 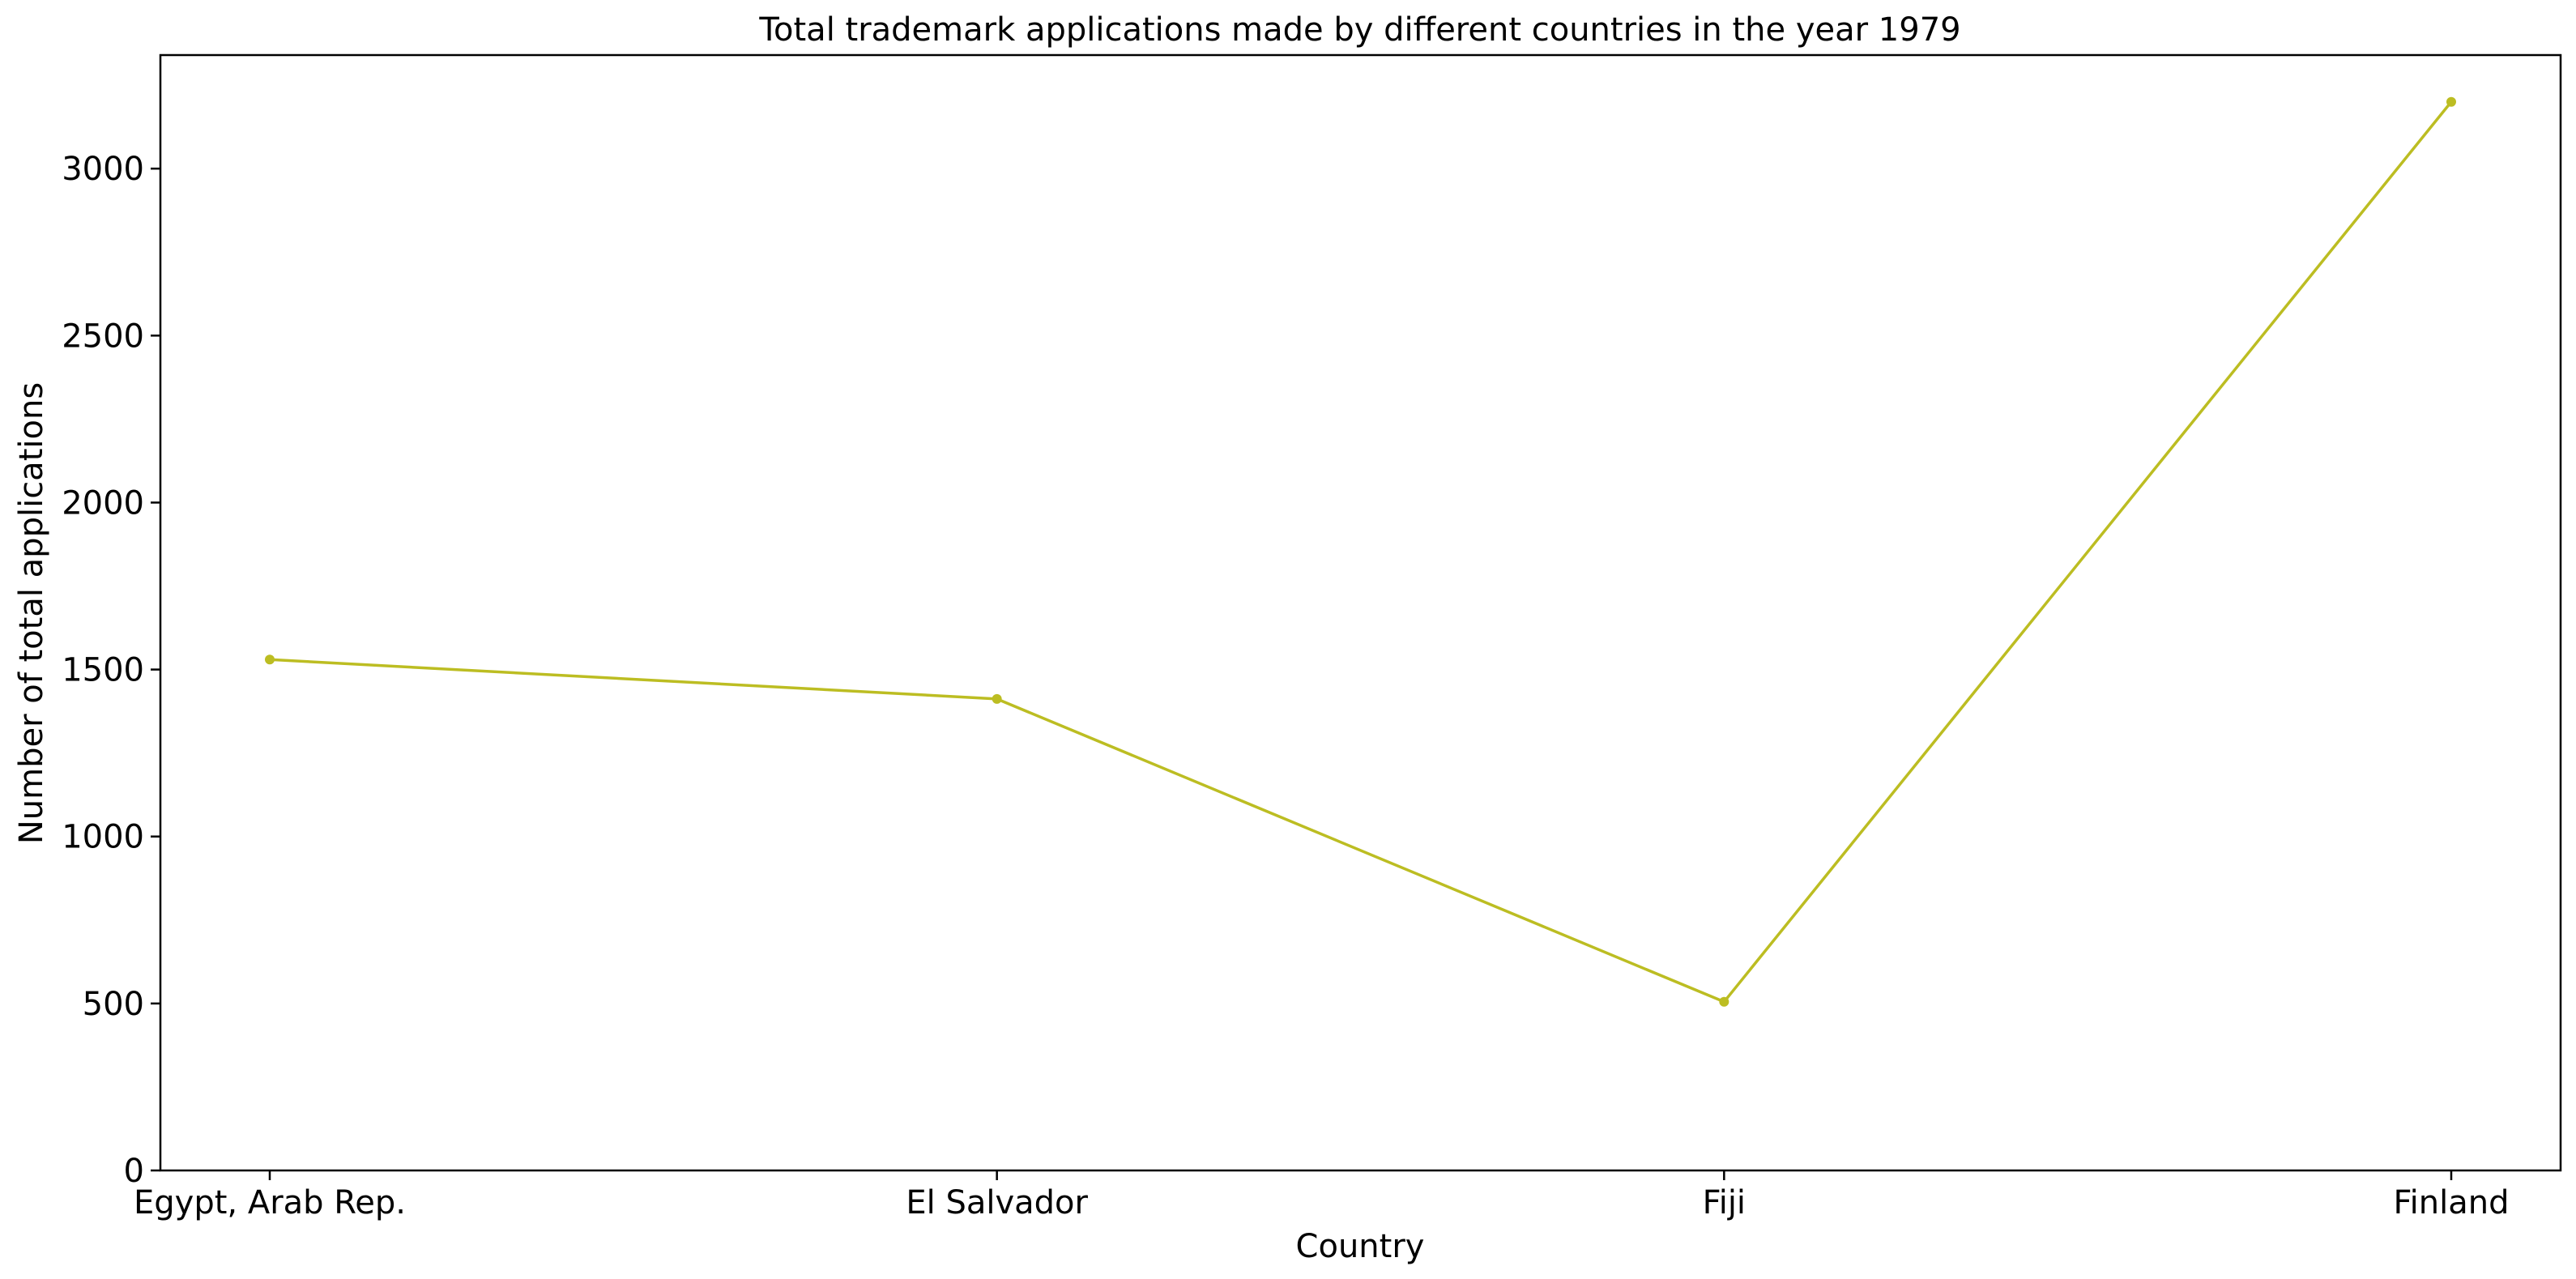 I want to click on x-tick-label: El Salvador, so click(x=997, y=1202).